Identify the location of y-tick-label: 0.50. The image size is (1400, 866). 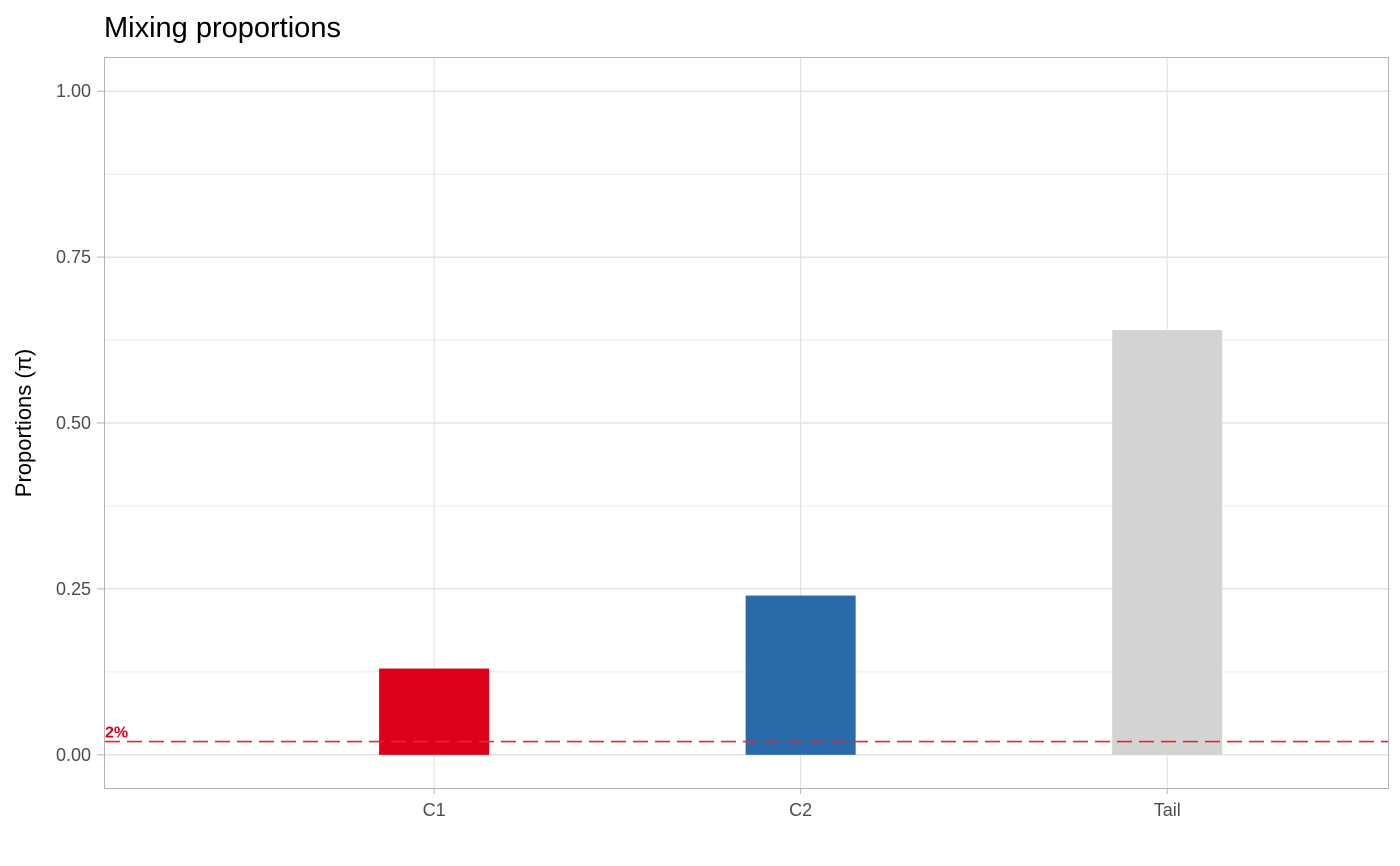
(73, 423).